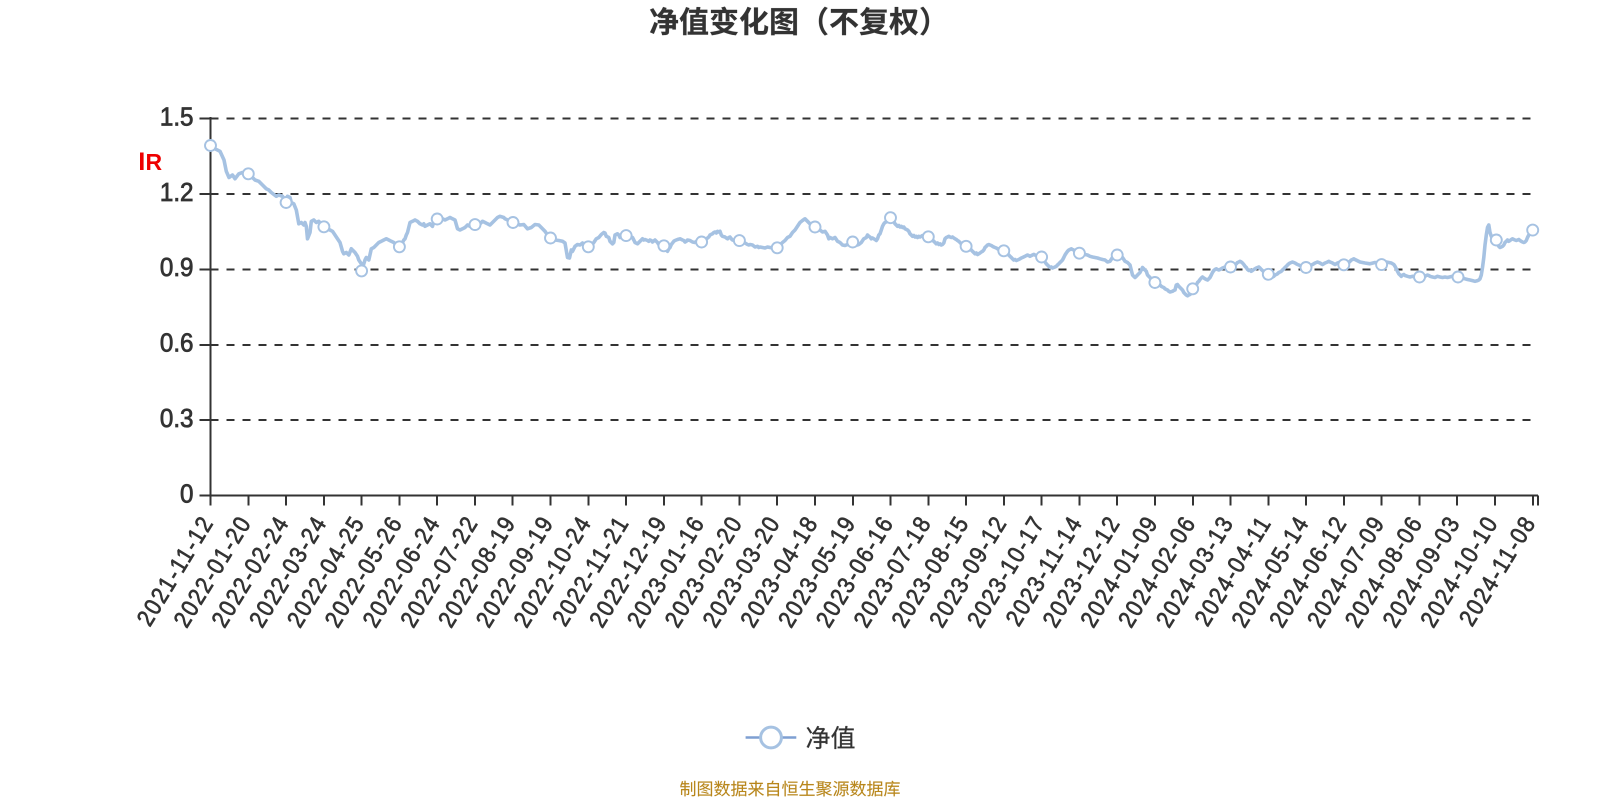 The height and width of the screenshot is (805, 1600). What do you see at coordinates (177, 117) in the screenshot?
I see `svg-text: 1.5` at bounding box center [177, 117].